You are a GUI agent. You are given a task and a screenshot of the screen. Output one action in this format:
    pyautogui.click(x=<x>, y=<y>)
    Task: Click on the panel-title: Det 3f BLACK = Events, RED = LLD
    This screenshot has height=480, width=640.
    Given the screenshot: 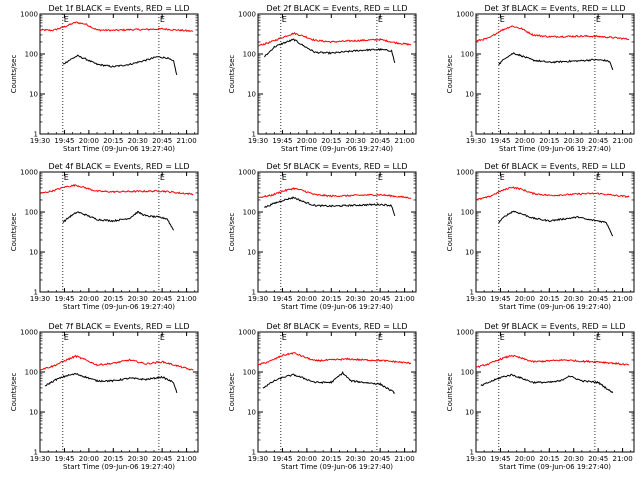 What is the action you would take?
    pyautogui.click(x=554, y=8)
    